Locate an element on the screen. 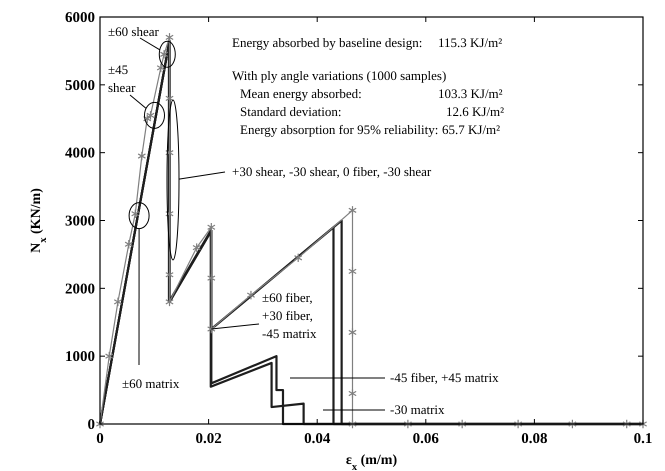  annotation: ±60 fiber, +30 fiber, -45 matrix is located at coordinates (290, 315).